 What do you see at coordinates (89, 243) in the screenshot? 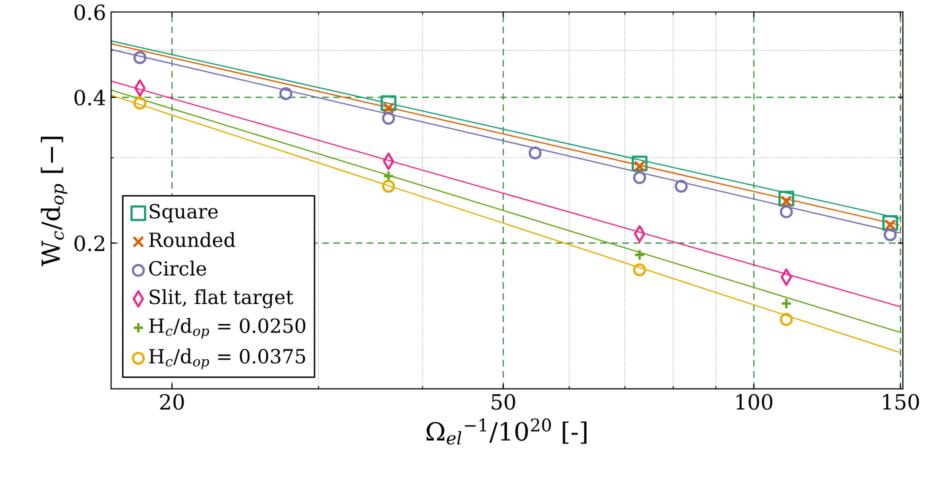
I see `y-tick-label: 0.2` at bounding box center [89, 243].